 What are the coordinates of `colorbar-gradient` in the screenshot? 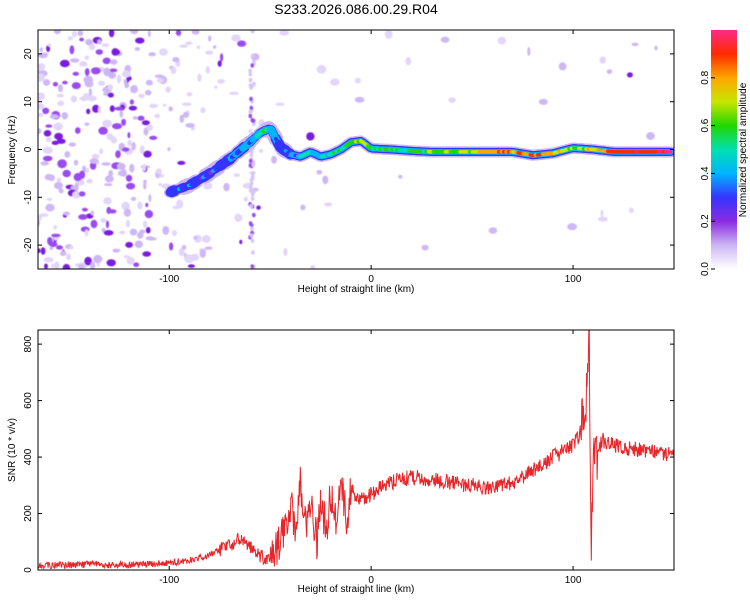 It's located at (724, 149).